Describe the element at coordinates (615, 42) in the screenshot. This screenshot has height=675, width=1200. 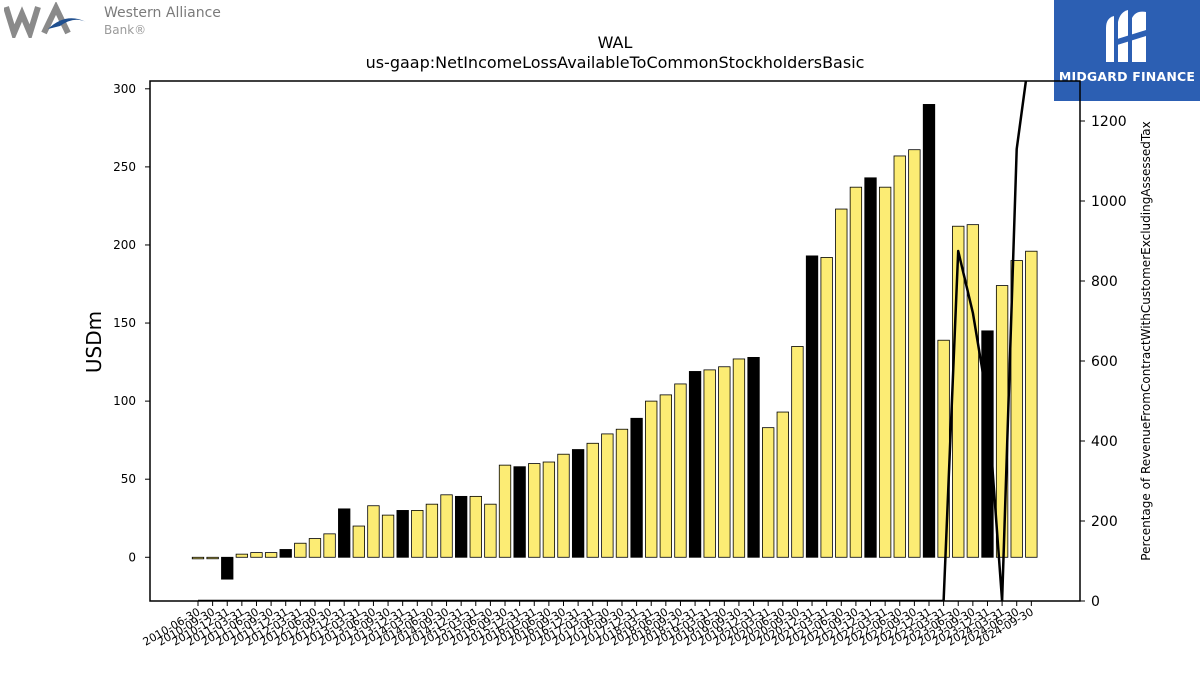
I see `chart-title: WAL` at that location.